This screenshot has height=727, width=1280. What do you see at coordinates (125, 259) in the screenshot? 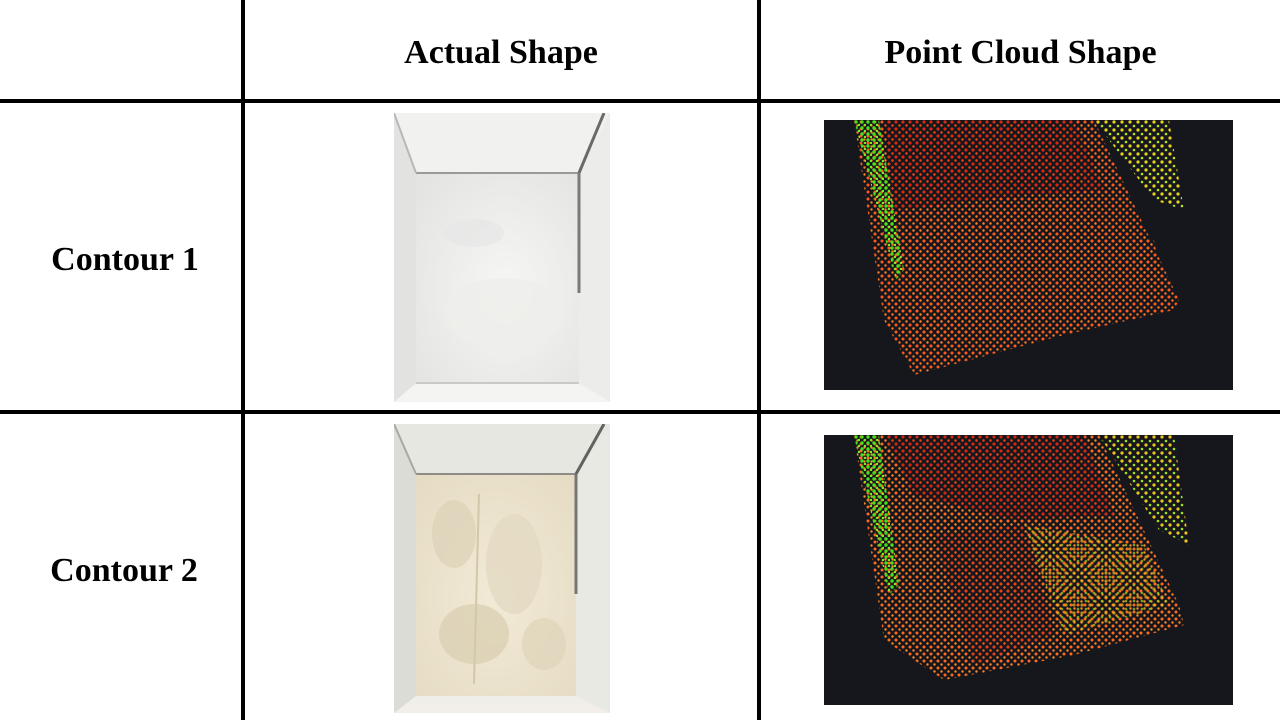
I see `row-label-contour-1: Contour 1` at bounding box center [125, 259].